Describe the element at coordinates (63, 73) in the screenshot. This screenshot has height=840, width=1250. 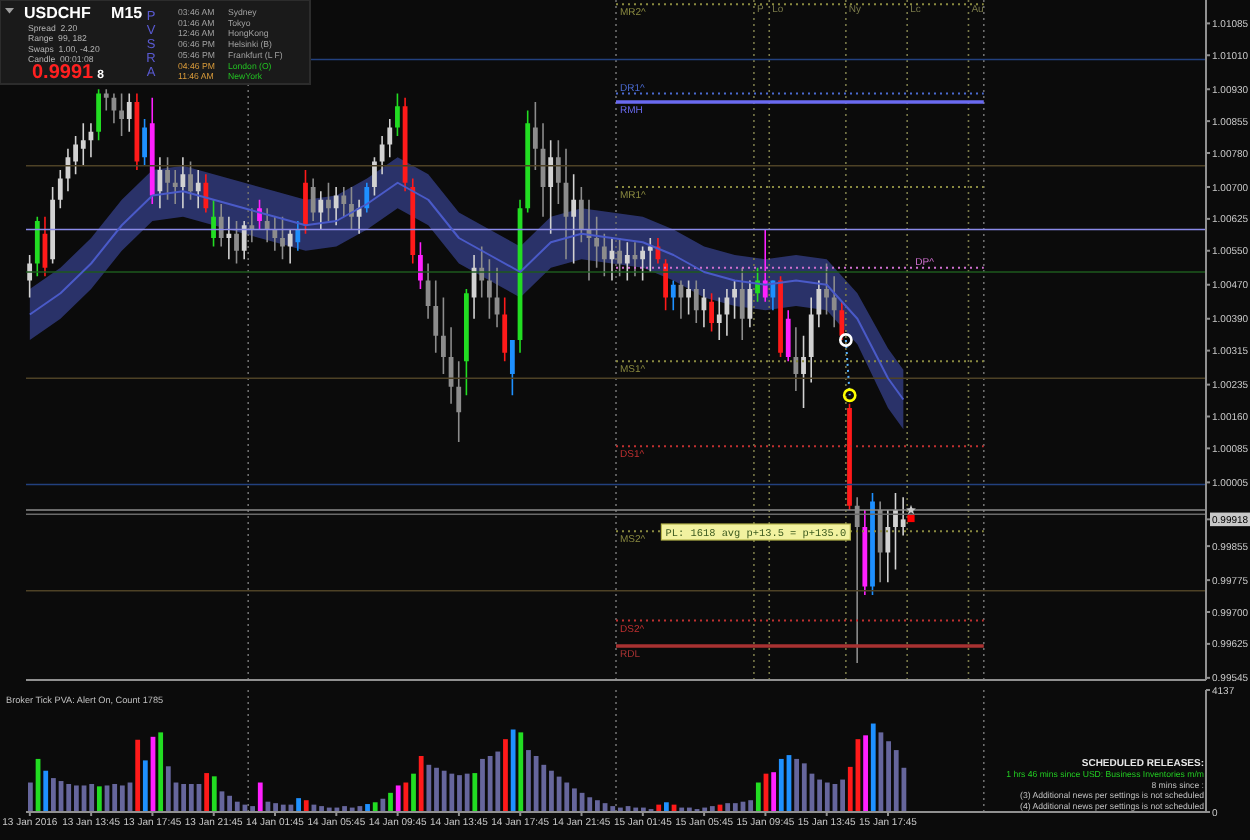
I see `annotation: 0.9991` at that location.